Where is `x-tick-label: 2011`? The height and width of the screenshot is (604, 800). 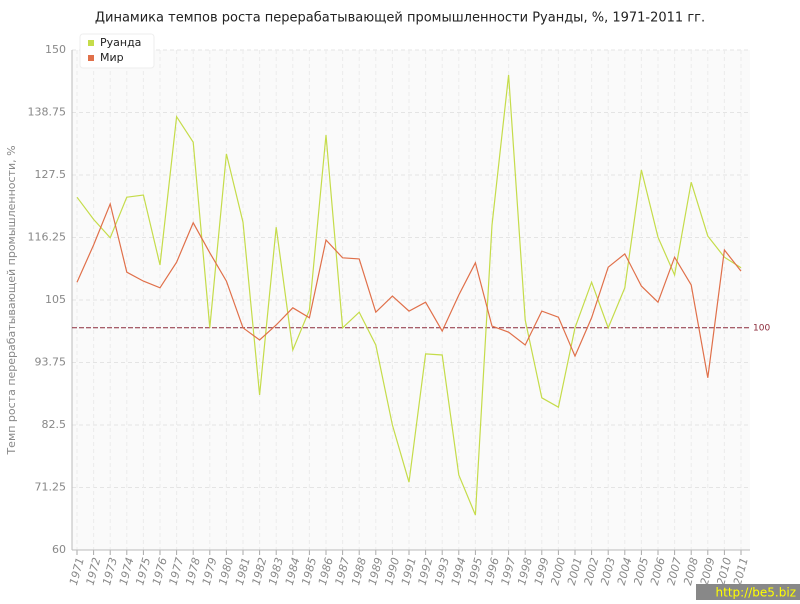 x-tick-label: 2011 is located at coordinates (741, 571).